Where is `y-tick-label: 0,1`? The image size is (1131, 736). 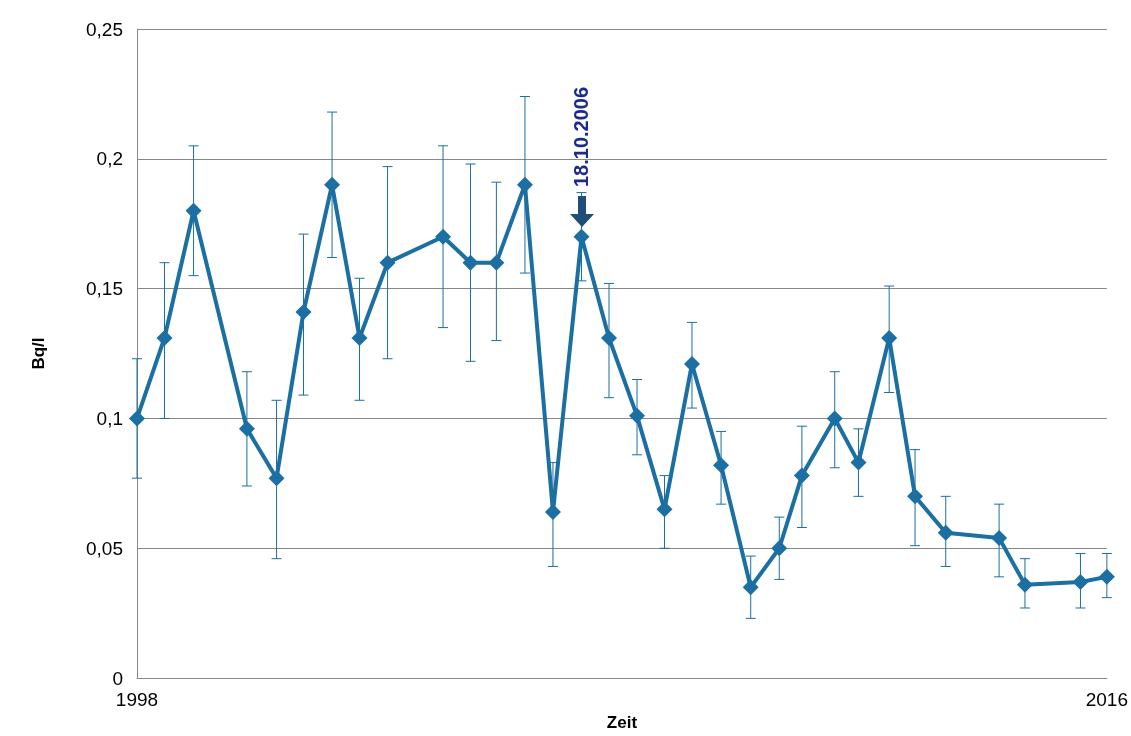
y-tick-label: 0,1 is located at coordinates (109, 418).